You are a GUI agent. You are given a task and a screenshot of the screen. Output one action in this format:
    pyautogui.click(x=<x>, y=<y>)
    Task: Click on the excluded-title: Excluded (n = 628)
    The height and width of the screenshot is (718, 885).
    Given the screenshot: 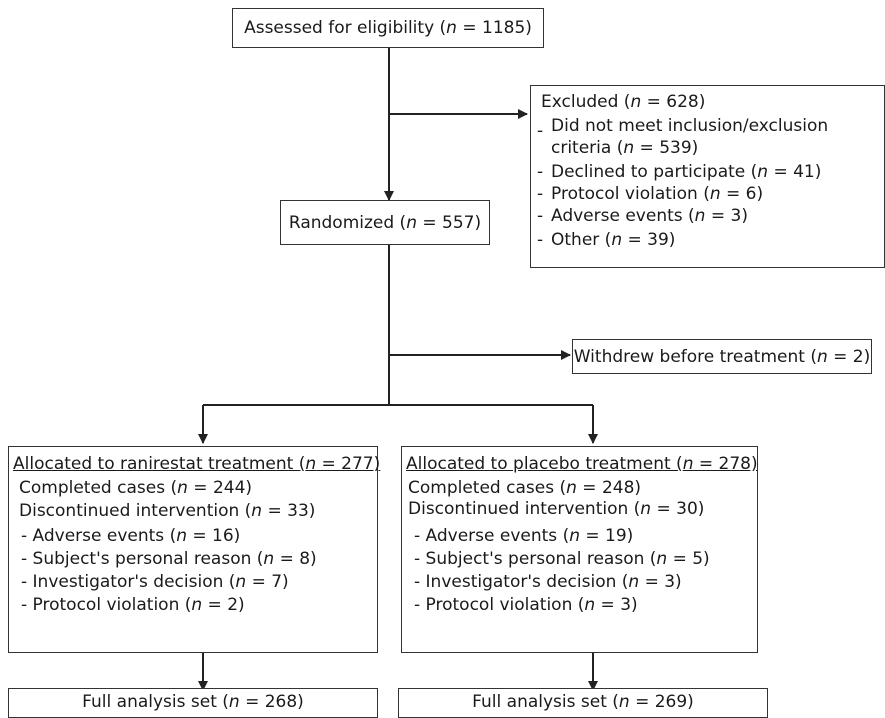 What is the action you would take?
    pyautogui.click(x=623, y=102)
    